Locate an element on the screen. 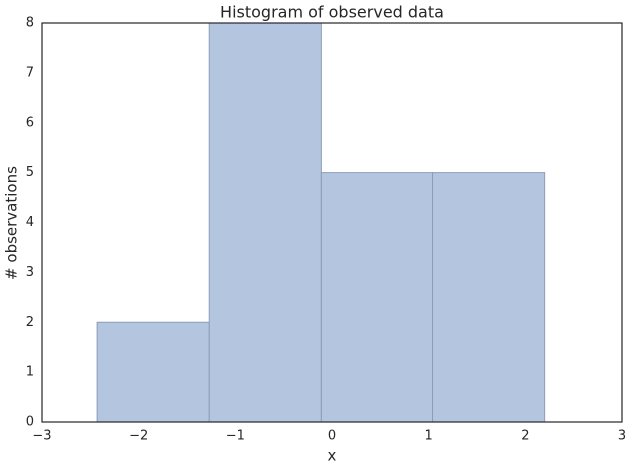 Image resolution: width=632 pixels, height=470 pixels. y-tick-label: 6 is located at coordinates (30, 122).